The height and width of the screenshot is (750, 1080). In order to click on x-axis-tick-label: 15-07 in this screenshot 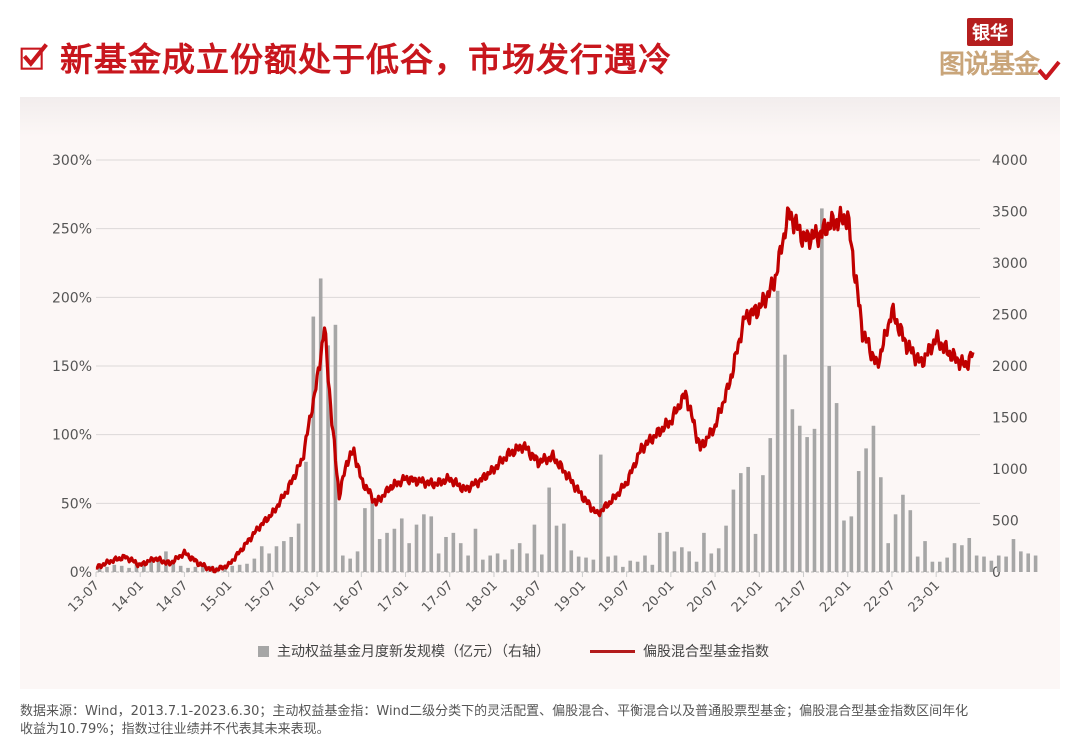, I will do `click(260, 596)`.